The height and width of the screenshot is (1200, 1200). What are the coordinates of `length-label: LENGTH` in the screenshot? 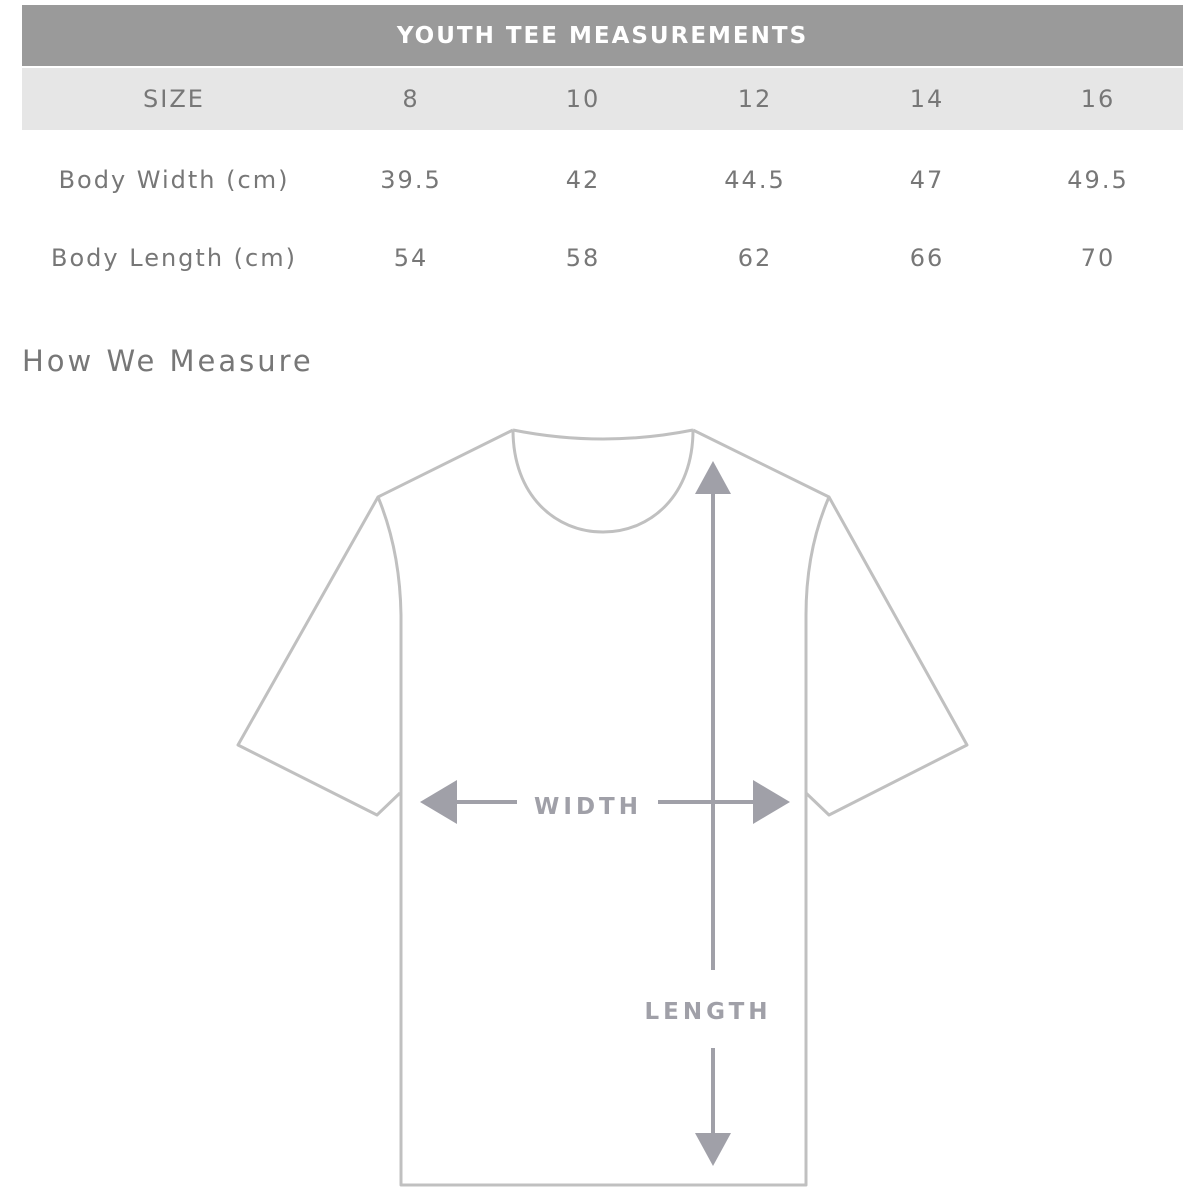 It's located at (707, 1012).